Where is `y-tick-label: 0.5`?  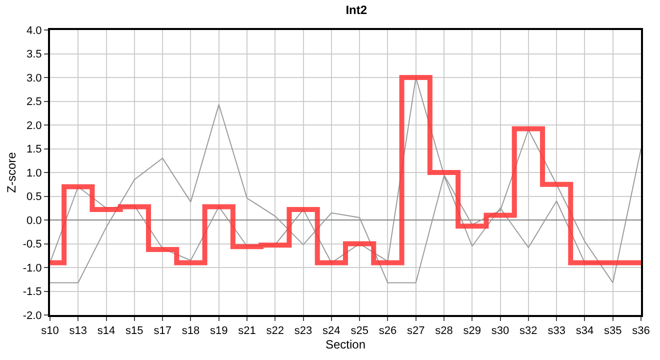
y-tick-label: 0.5 is located at coordinates (34, 197).